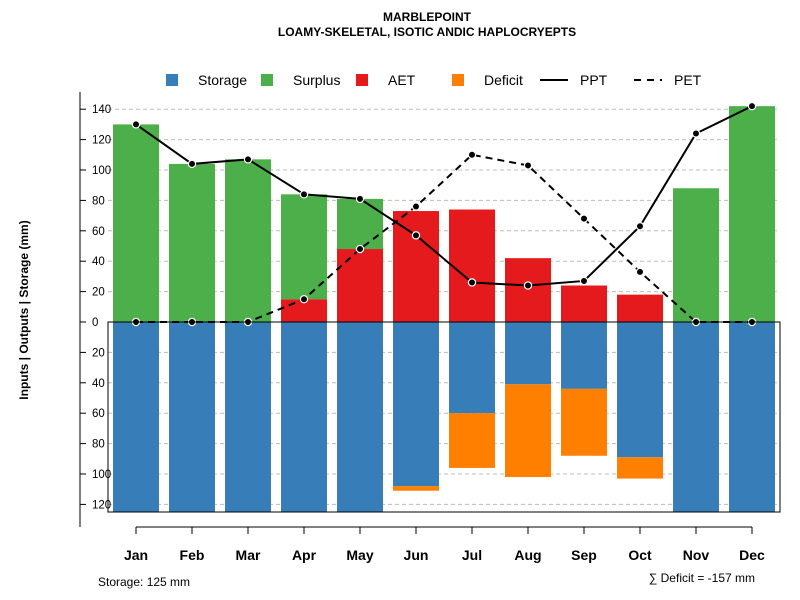  I want to click on deficit-bar-jul, so click(472, 440).